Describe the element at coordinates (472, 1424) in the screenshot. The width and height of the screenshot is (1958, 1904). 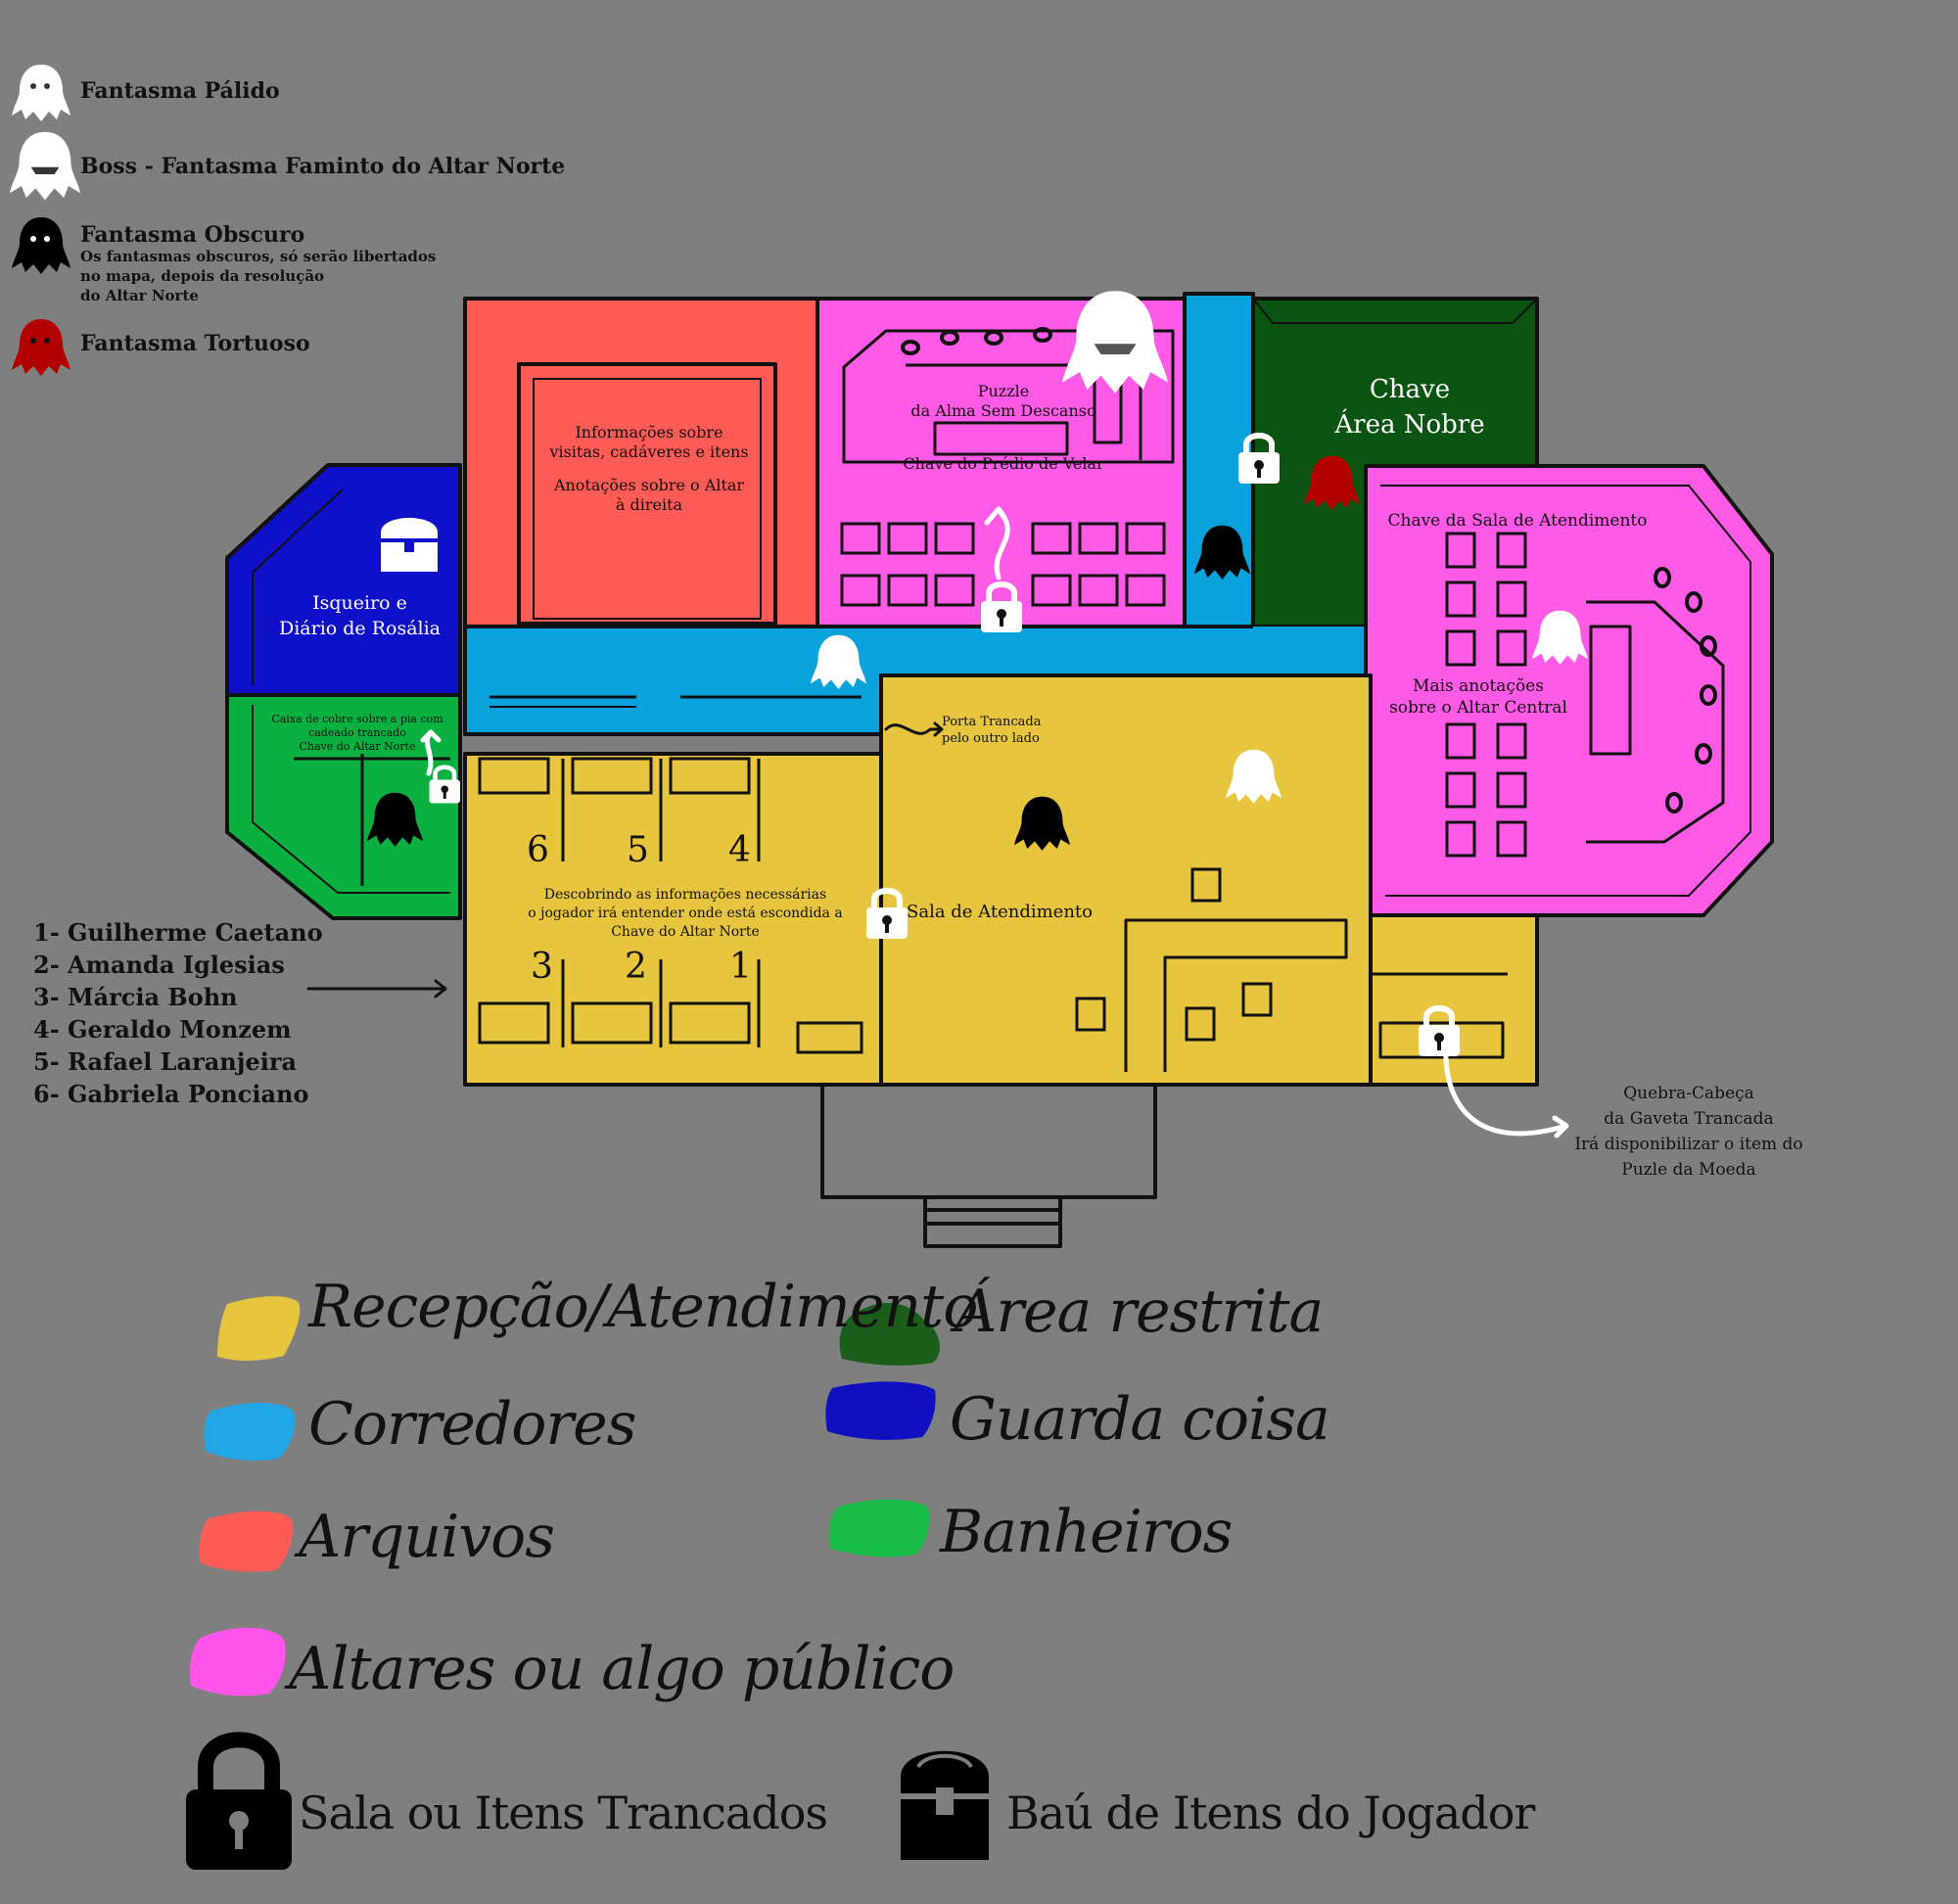
I see `legend-label: Corredores` at that location.